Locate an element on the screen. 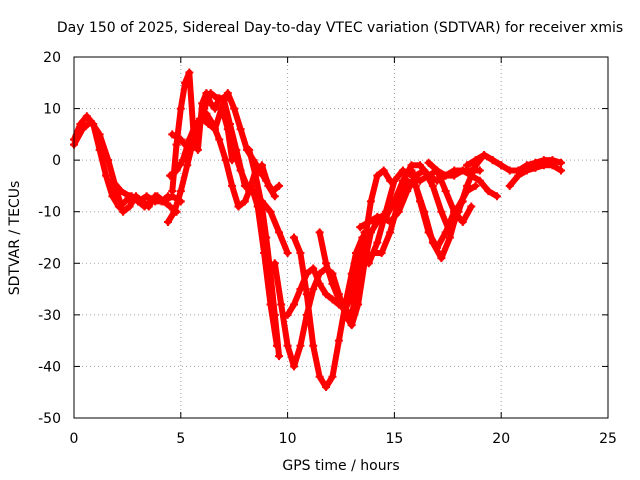  x-tick-label: 20 is located at coordinates (501, 439).